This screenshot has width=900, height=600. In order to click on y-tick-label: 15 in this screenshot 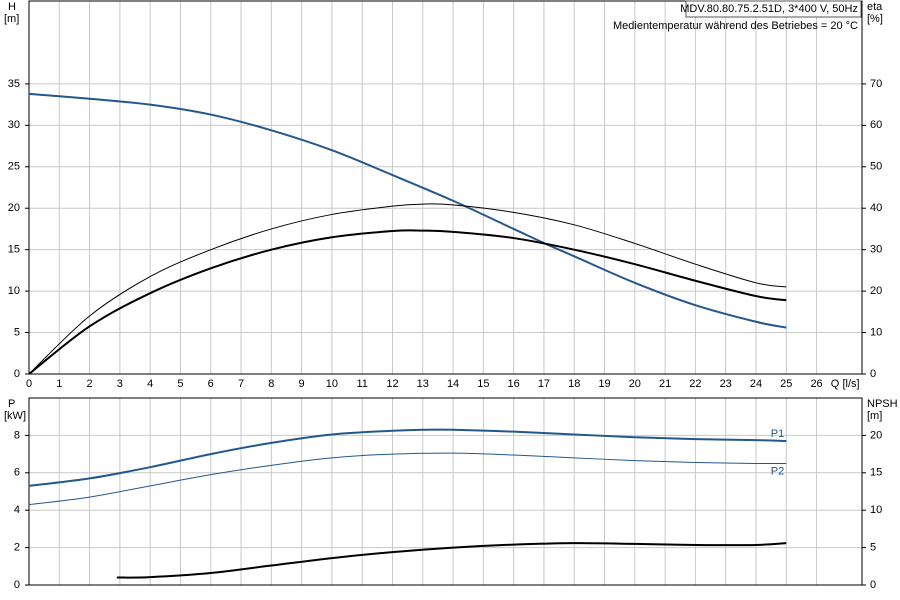, I will do `click(14, 250)`.